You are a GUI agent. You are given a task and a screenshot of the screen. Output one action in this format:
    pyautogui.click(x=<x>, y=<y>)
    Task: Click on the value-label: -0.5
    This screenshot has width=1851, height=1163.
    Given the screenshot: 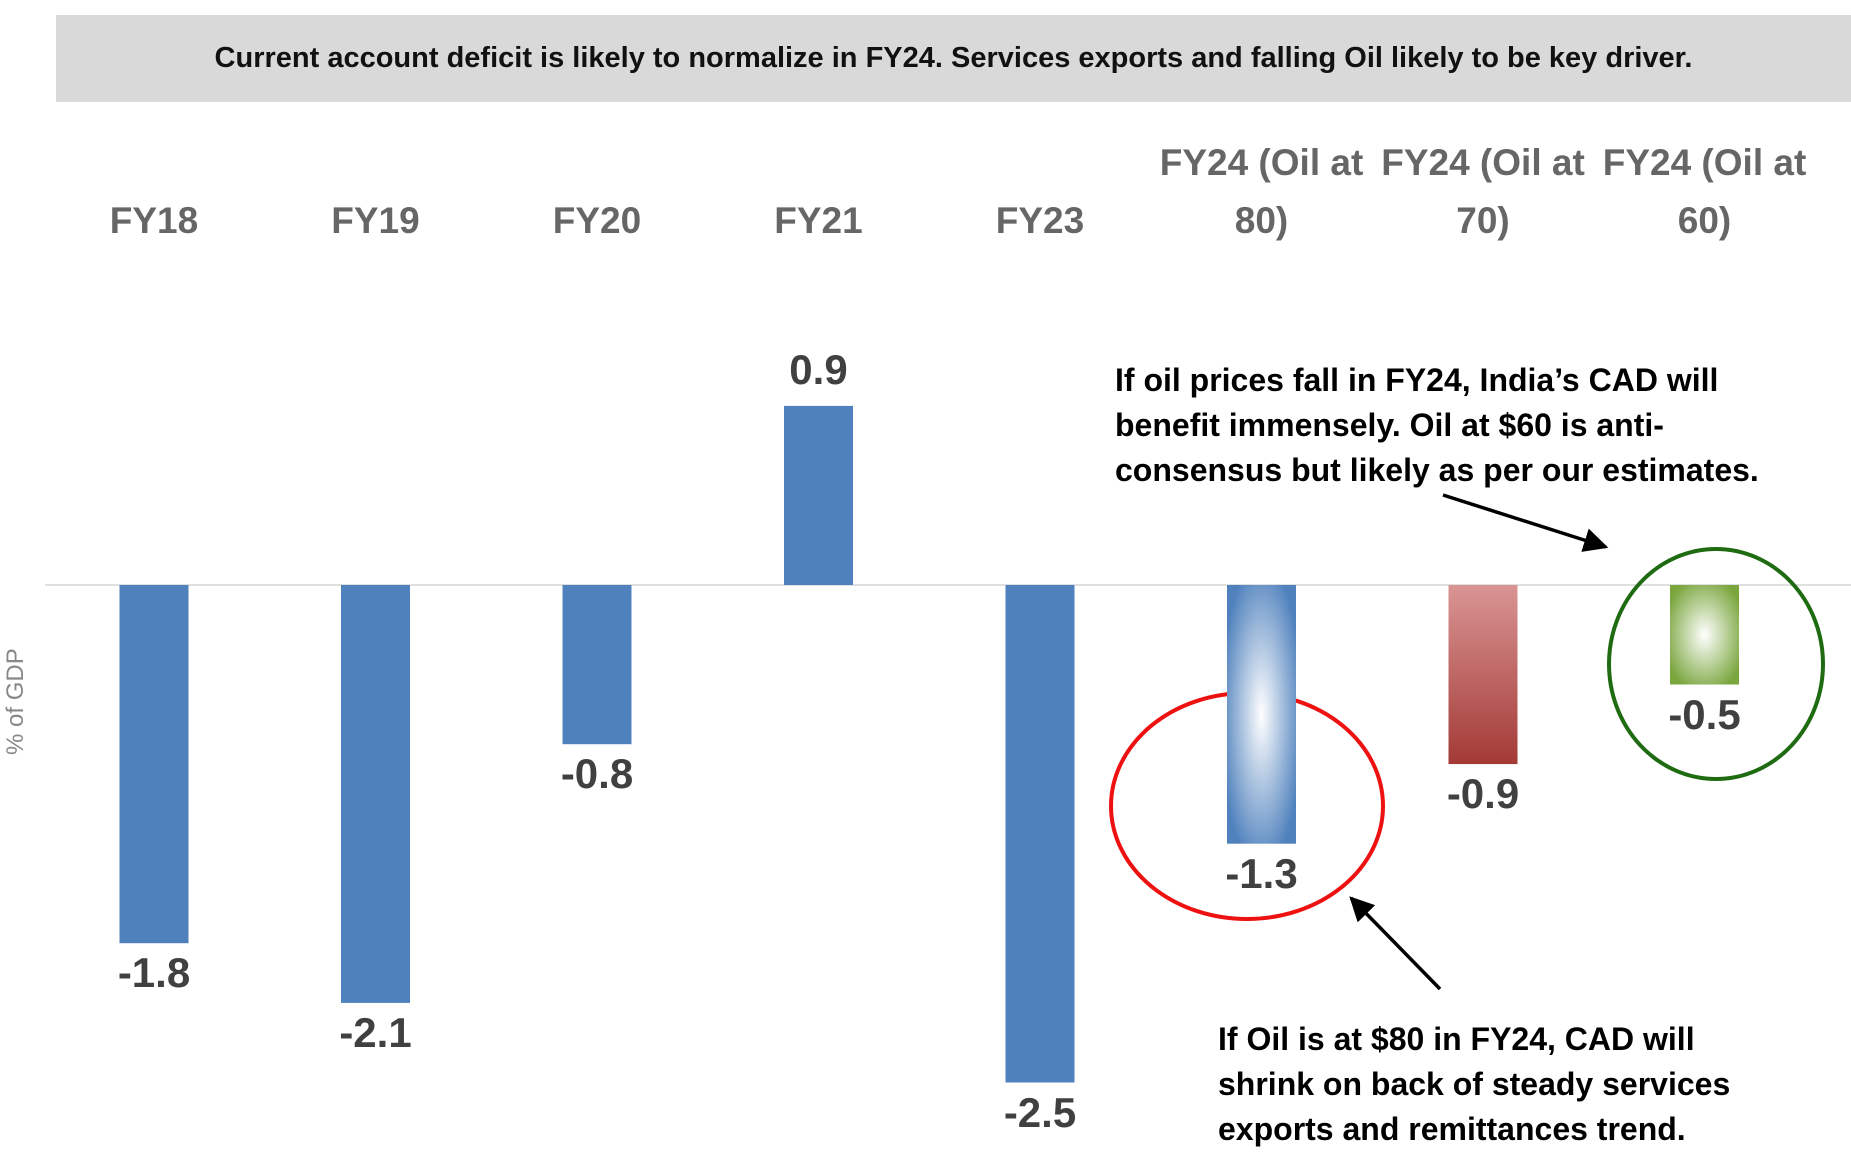 What is the action you would take?
    pyautogui.click(x=1704, y=714)
    